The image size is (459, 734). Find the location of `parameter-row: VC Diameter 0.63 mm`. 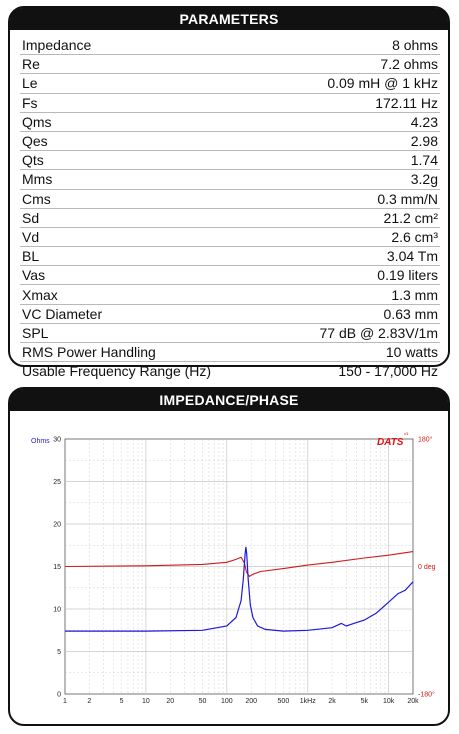

parameter-row: VC Diameter 0.63 mm is located at coordinates (230, 314).